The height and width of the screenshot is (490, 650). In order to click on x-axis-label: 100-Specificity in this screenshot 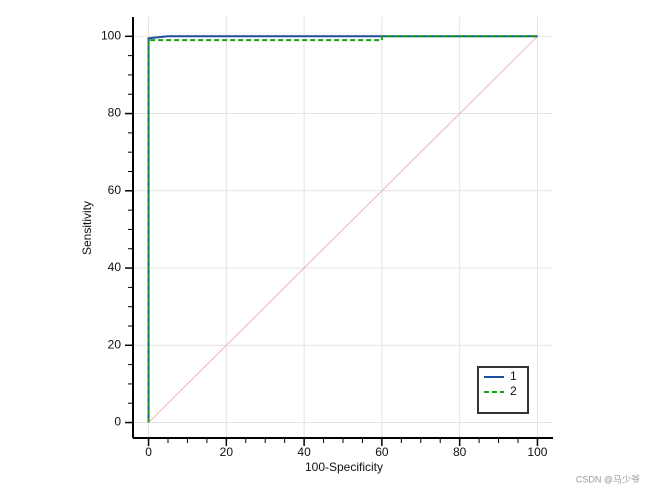, I will do `click(344, 467)`.